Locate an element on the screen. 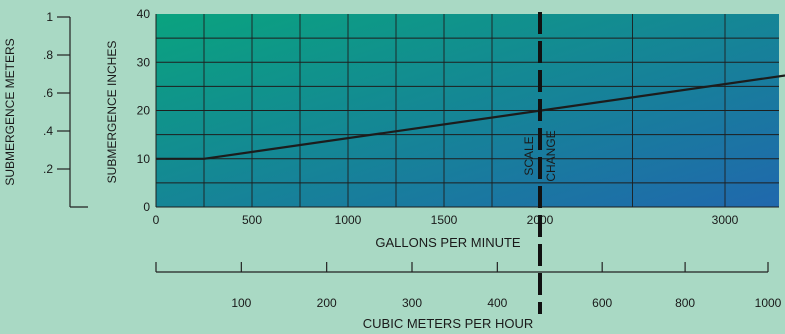 The image size is (785, 334). y-tick-label: 10 is located at coordinates (144, 159).